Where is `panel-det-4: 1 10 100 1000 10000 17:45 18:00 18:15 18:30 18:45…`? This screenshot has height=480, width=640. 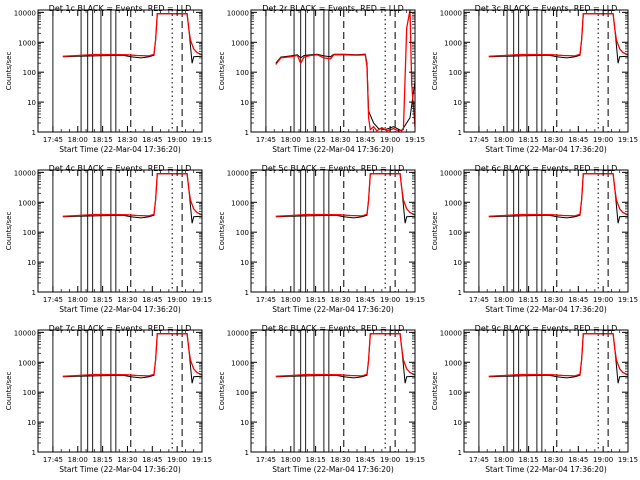 panel-det-4: 1 10 100 1000 10000 17:45 18:00 18:15 18:30 18:45… is located at coordinates (108, 239).